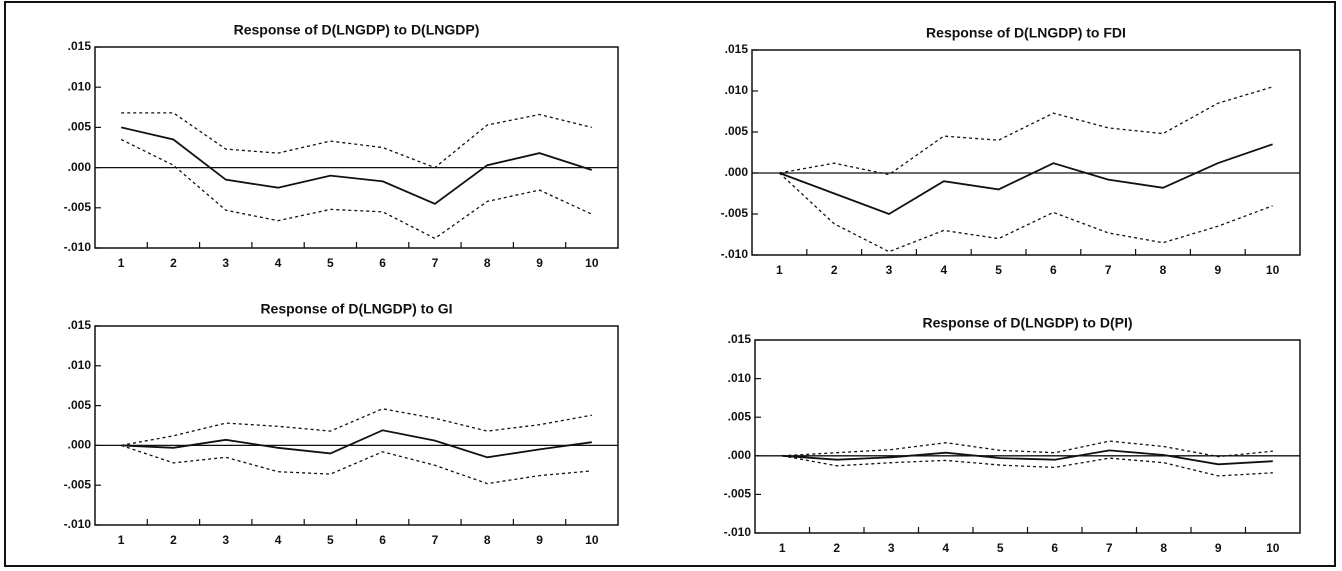 The image size is (1342, 571). I want to click on panel-title: Response of D(LNGDP) to GI, so click(356, 309).